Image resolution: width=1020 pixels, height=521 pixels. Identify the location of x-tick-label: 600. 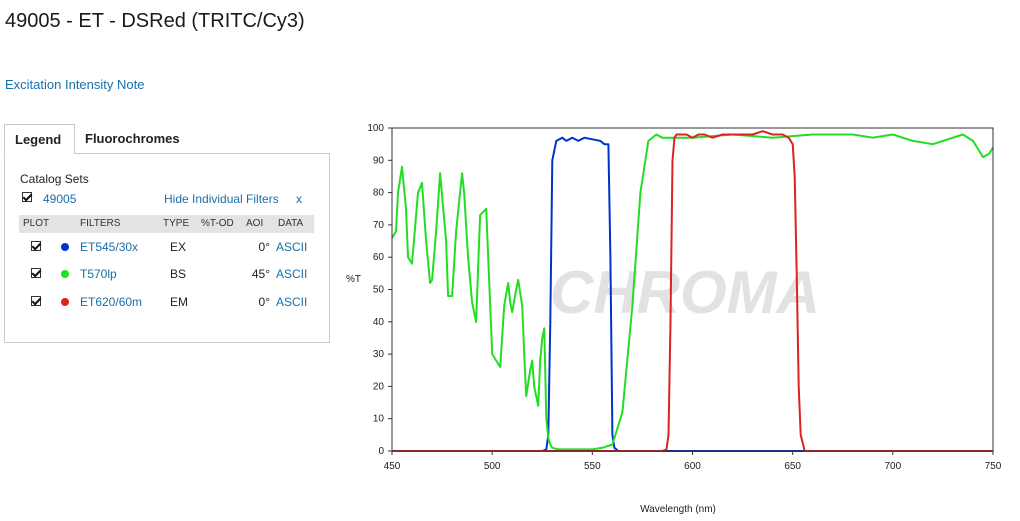
(692, 466).